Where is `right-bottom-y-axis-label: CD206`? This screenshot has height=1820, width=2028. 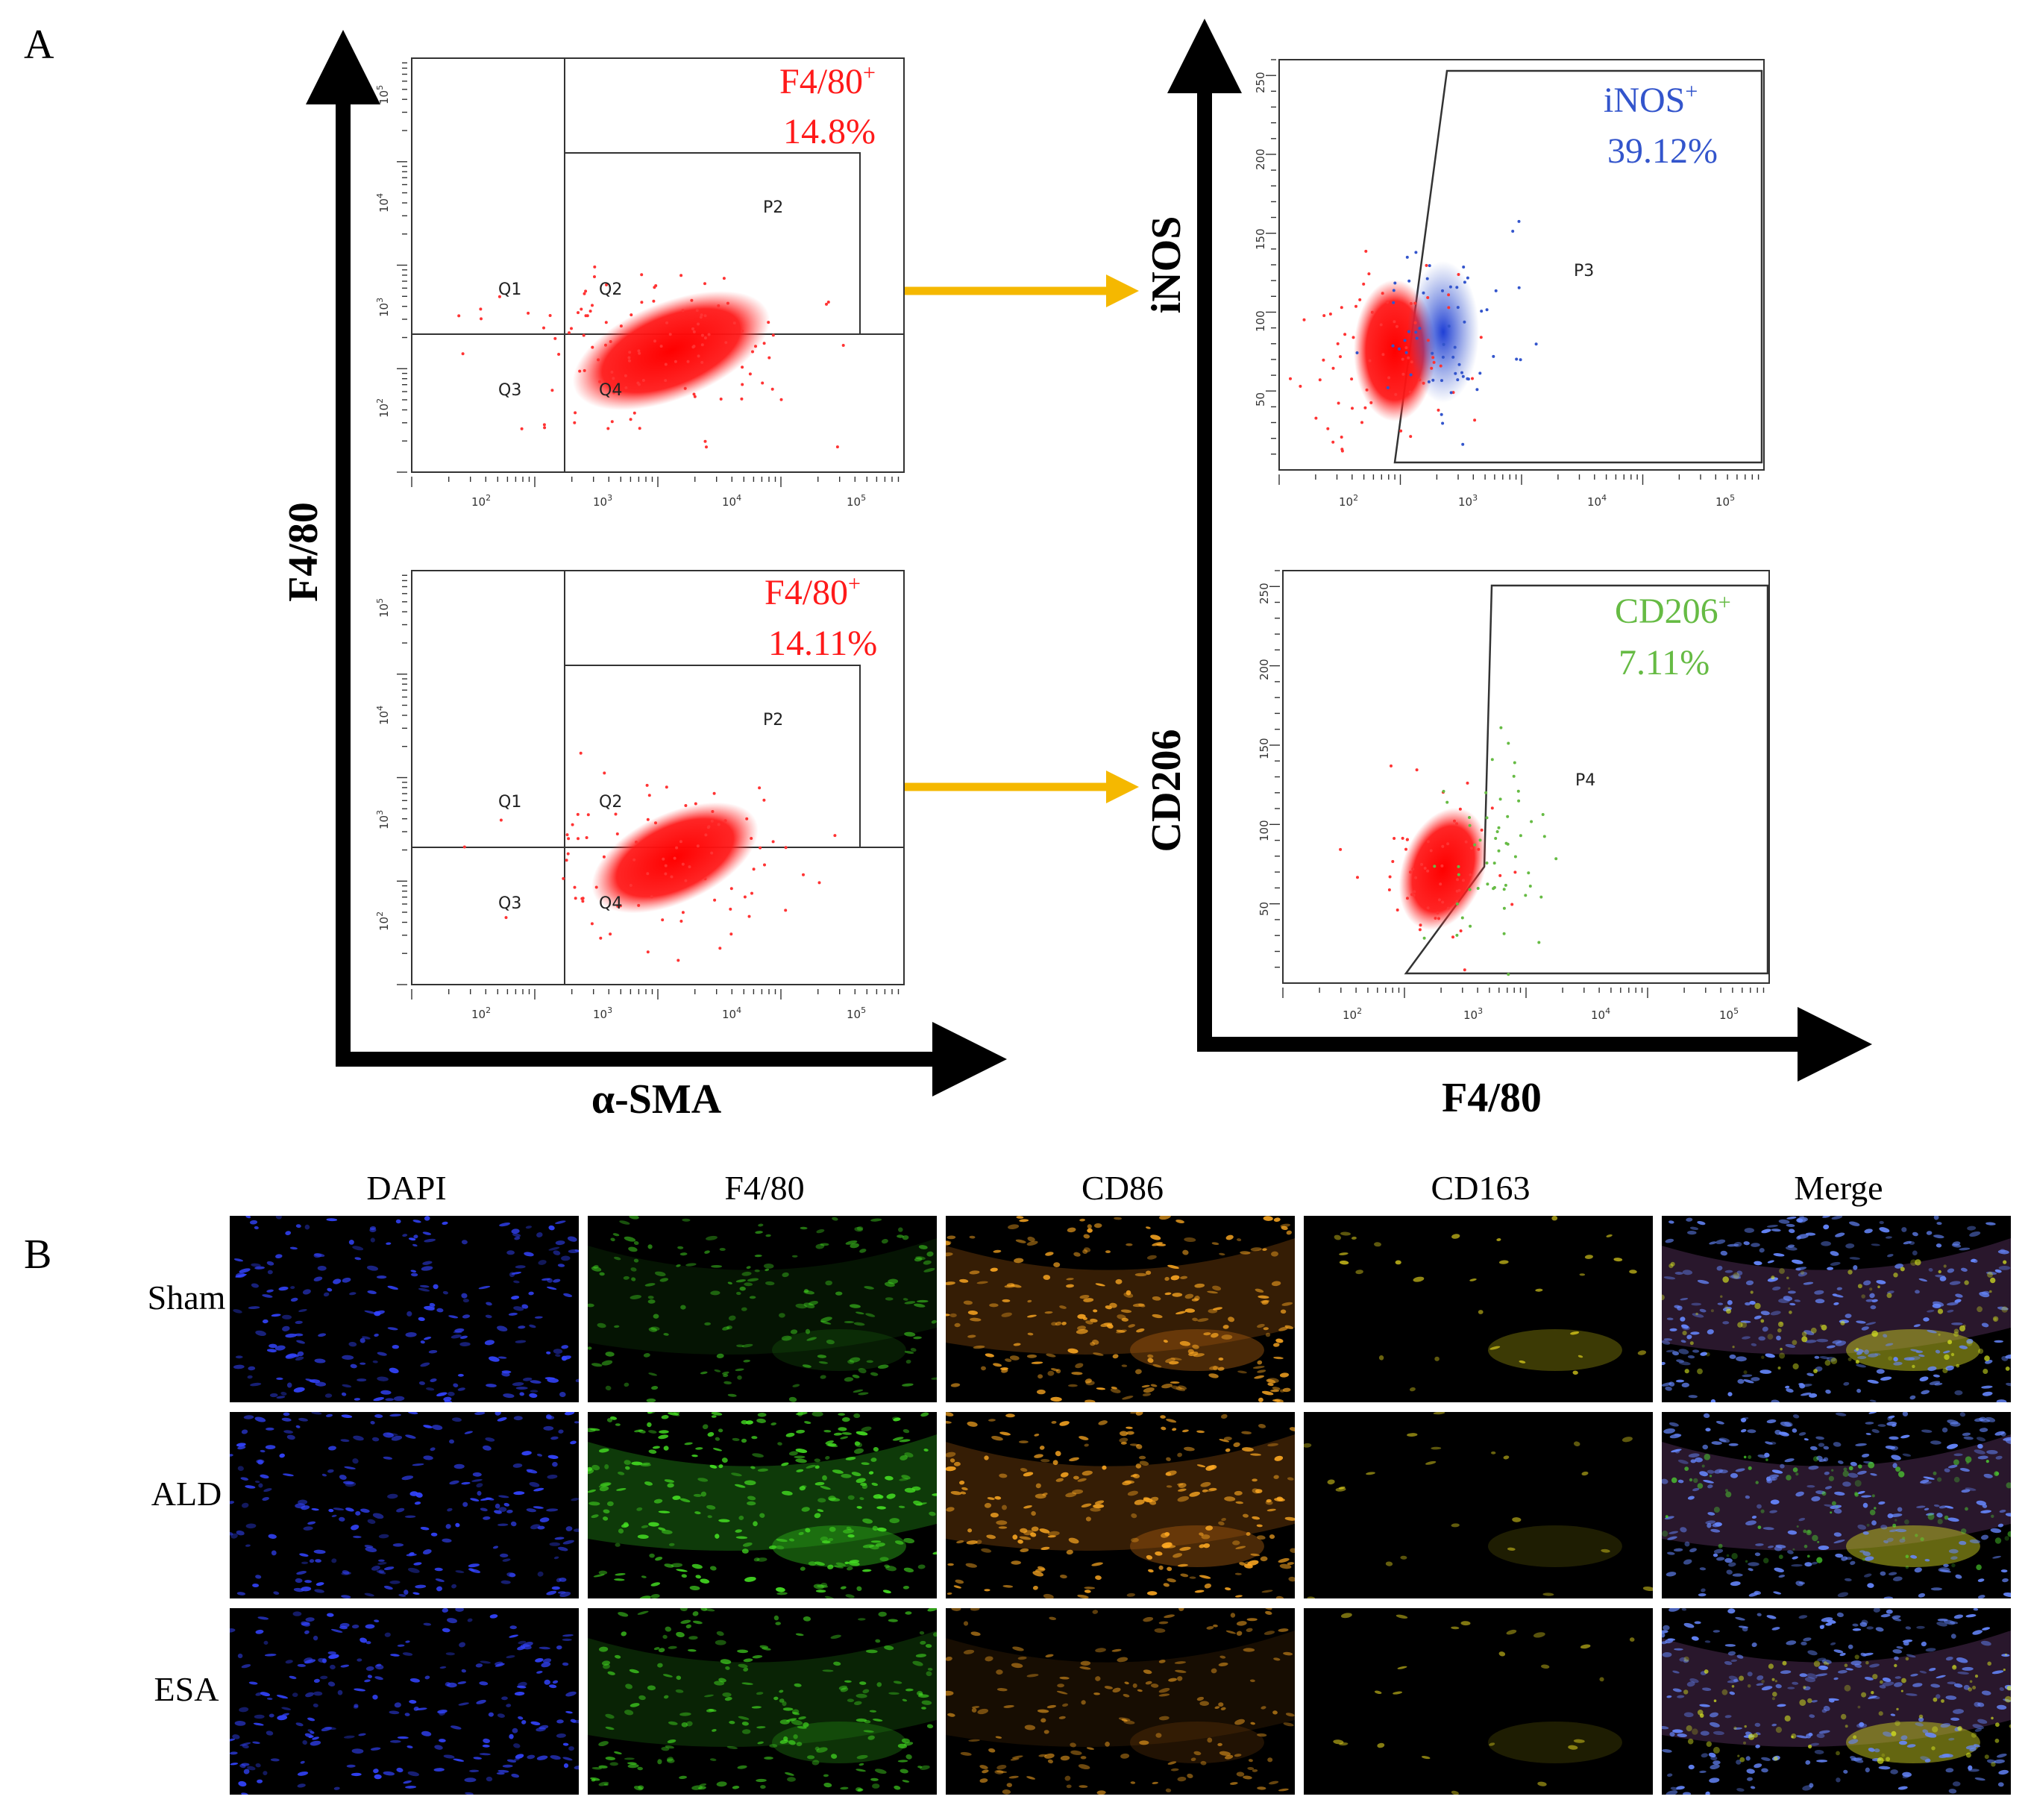
right-bottom-y-axis-label: CD206 is located at coordinates (1166, 791).